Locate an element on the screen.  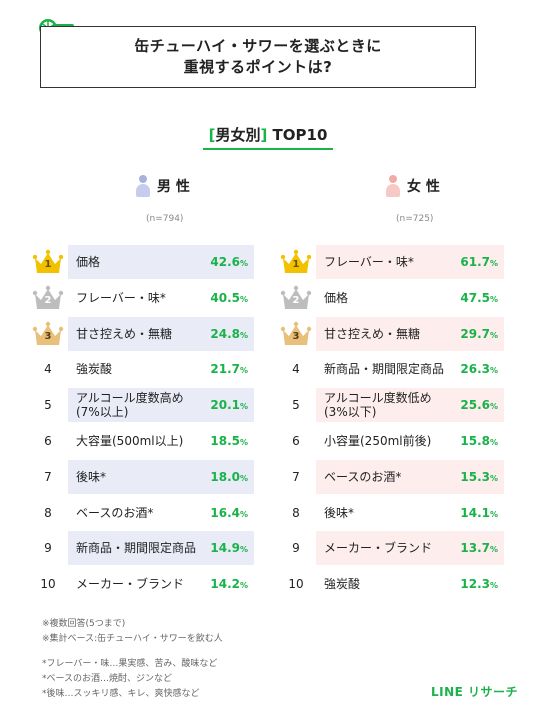
percent-value: 24.8 is located at coordinates (225, 333).